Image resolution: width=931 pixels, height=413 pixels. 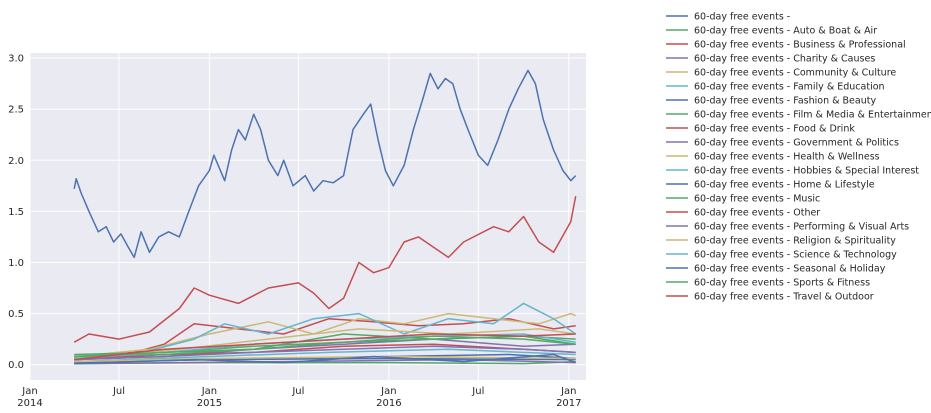 What do you see at coordinates (388, 403) in the screenshot?
I see `x-tick-year-label: 2016` at bounding box center [388, 403].